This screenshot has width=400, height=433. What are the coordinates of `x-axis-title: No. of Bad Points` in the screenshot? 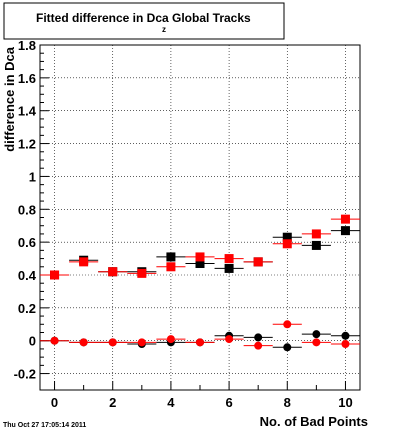 It's located at (314, 421).